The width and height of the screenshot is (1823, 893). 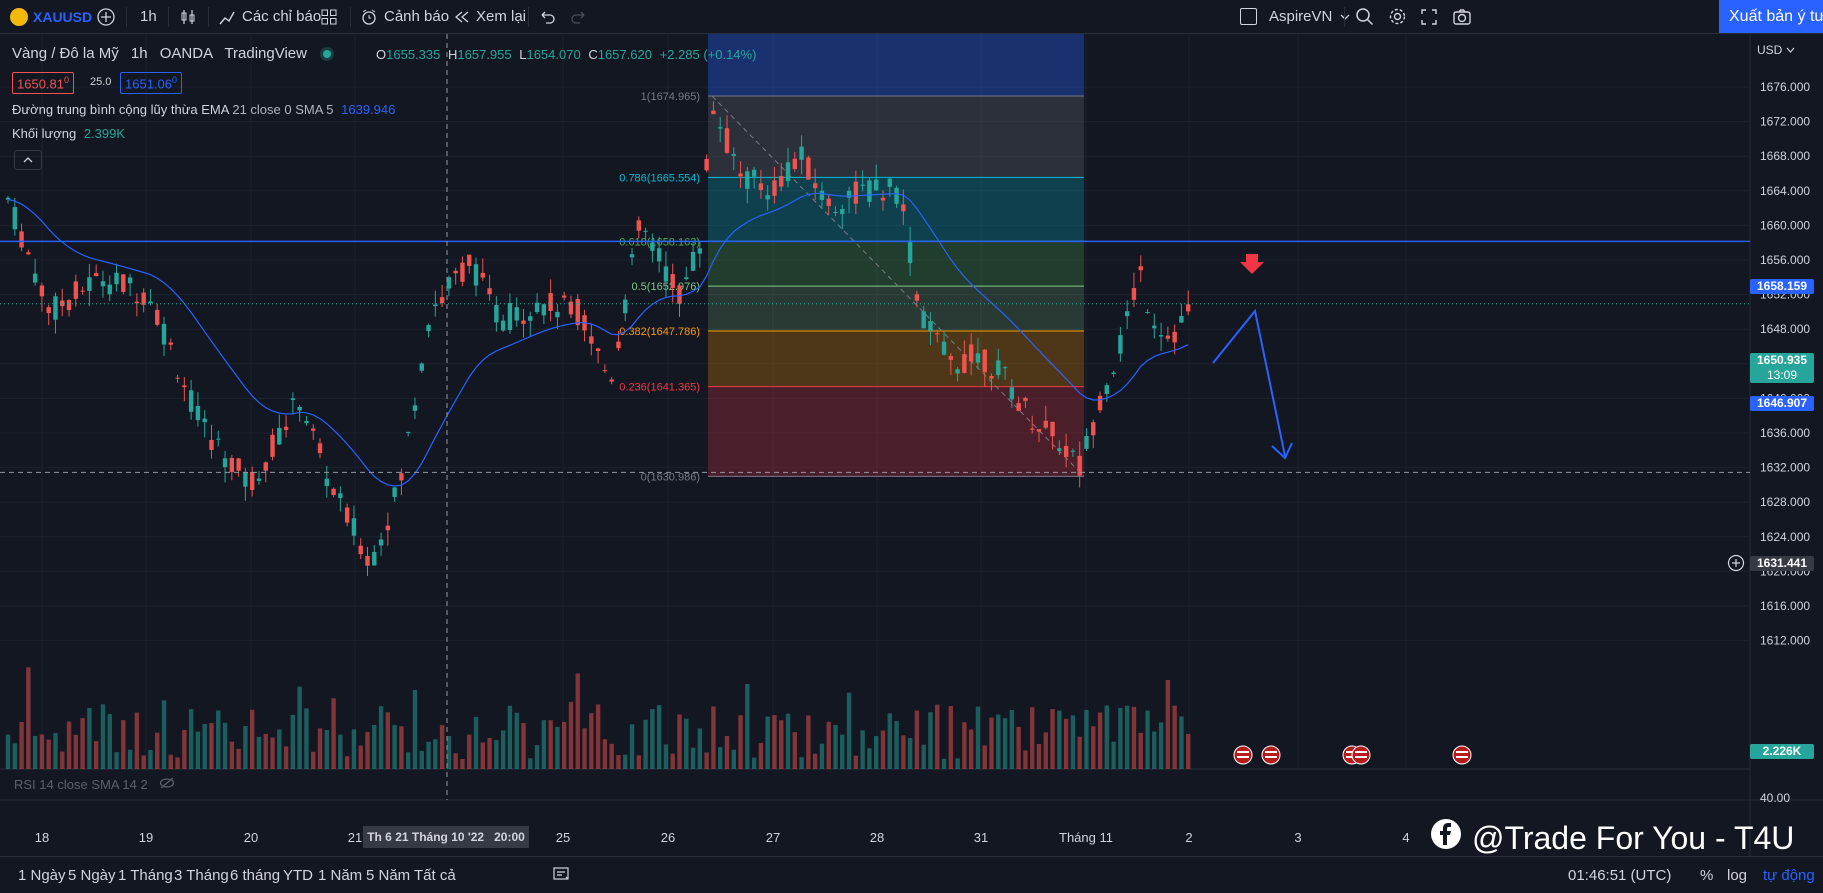 I want to click on buy-button: 1651.060, so click(x=151, y=83).